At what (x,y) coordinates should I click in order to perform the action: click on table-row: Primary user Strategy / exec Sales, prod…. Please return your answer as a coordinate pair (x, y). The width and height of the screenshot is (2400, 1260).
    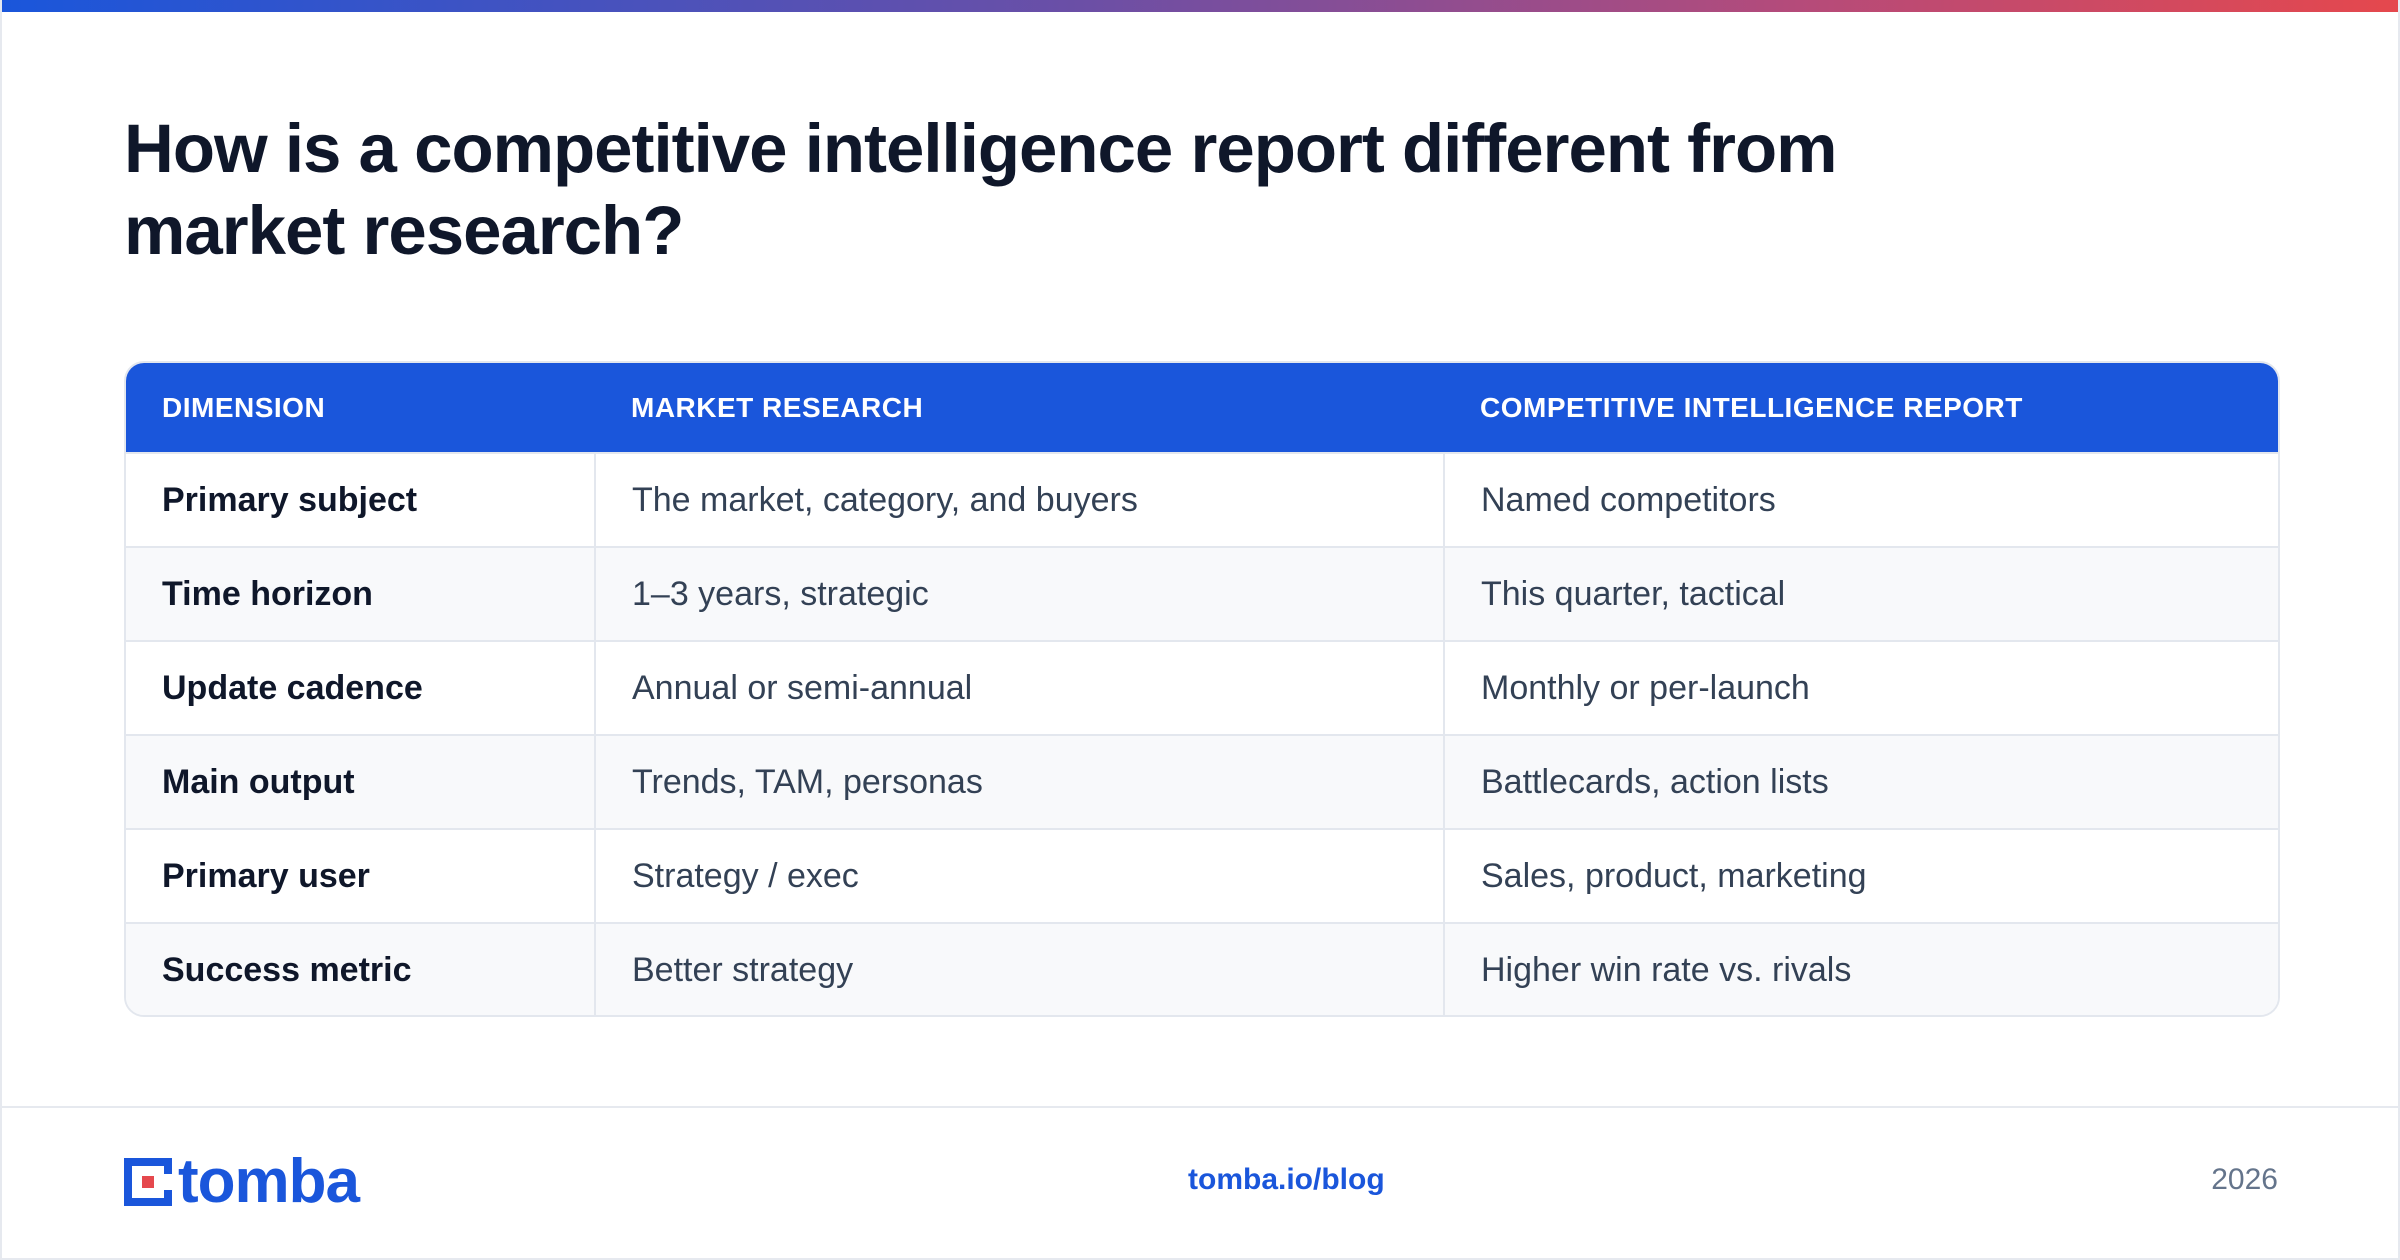
    Looking at the image, I should click on (1202, 875).